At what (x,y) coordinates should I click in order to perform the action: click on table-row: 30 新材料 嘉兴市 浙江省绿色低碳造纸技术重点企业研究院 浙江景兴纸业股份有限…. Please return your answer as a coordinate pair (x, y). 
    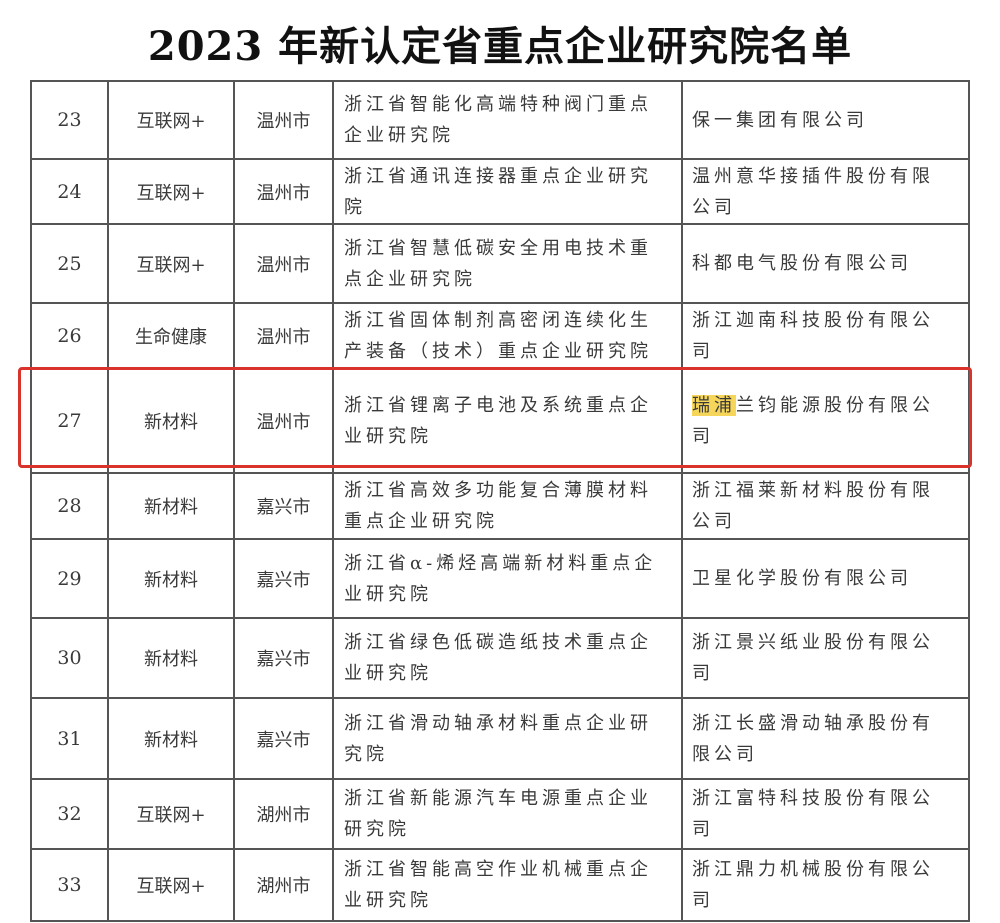
    Looking at the image, I should click on (500, 658).